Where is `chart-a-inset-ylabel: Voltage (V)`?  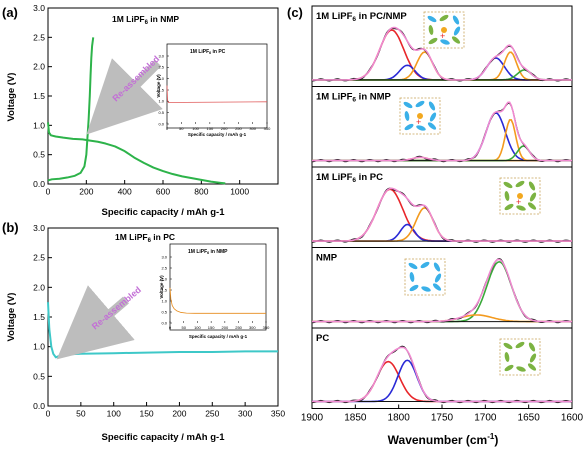
chart-a-inset-ylabel: Voltage (V) is located at coordinates (158, 86).